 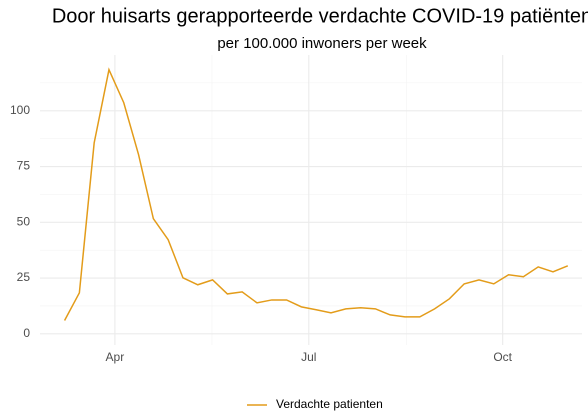 What do you see at coordinates (322, 43) in the screenshot?
I see `chart-subtitle: per 100.000 inwoners per week` at bounding box center [322, 43].